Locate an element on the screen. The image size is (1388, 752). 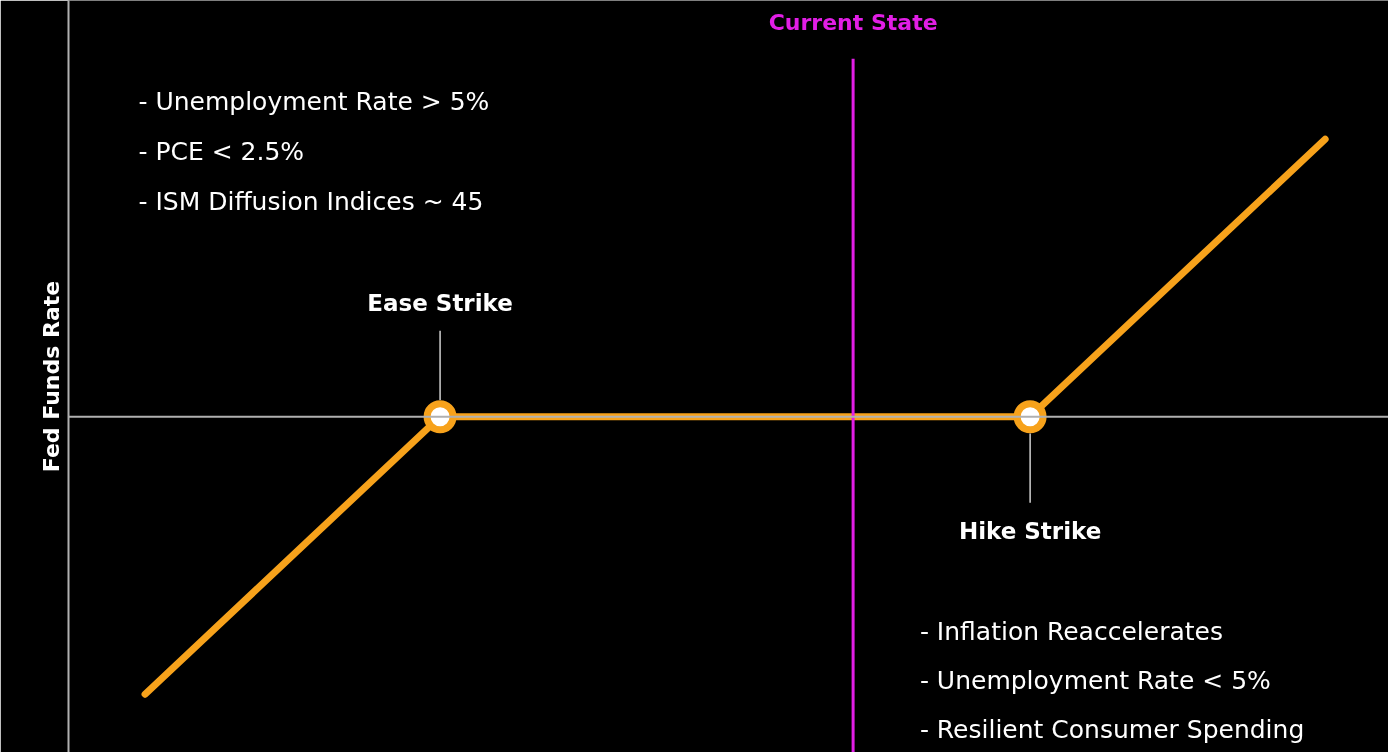
annotation: Hike Strike is located at coordinates (1030, 530).